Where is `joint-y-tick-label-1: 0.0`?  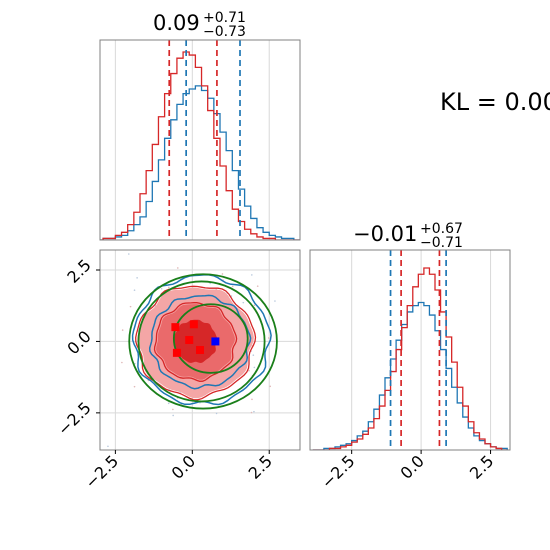
joint-y-tick-label-1: 0.0 is located at coordinates (78, 342).